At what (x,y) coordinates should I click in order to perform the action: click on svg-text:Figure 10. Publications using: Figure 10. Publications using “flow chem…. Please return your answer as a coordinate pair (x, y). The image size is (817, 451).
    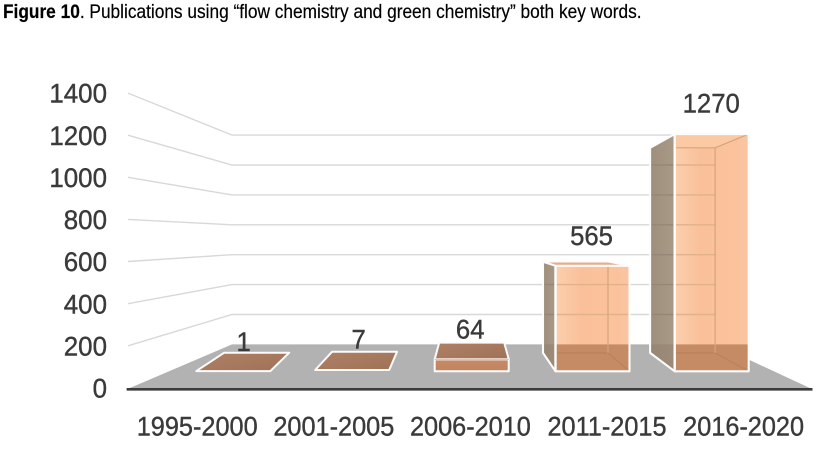
    Looking at the image, I should click on (322, 11).